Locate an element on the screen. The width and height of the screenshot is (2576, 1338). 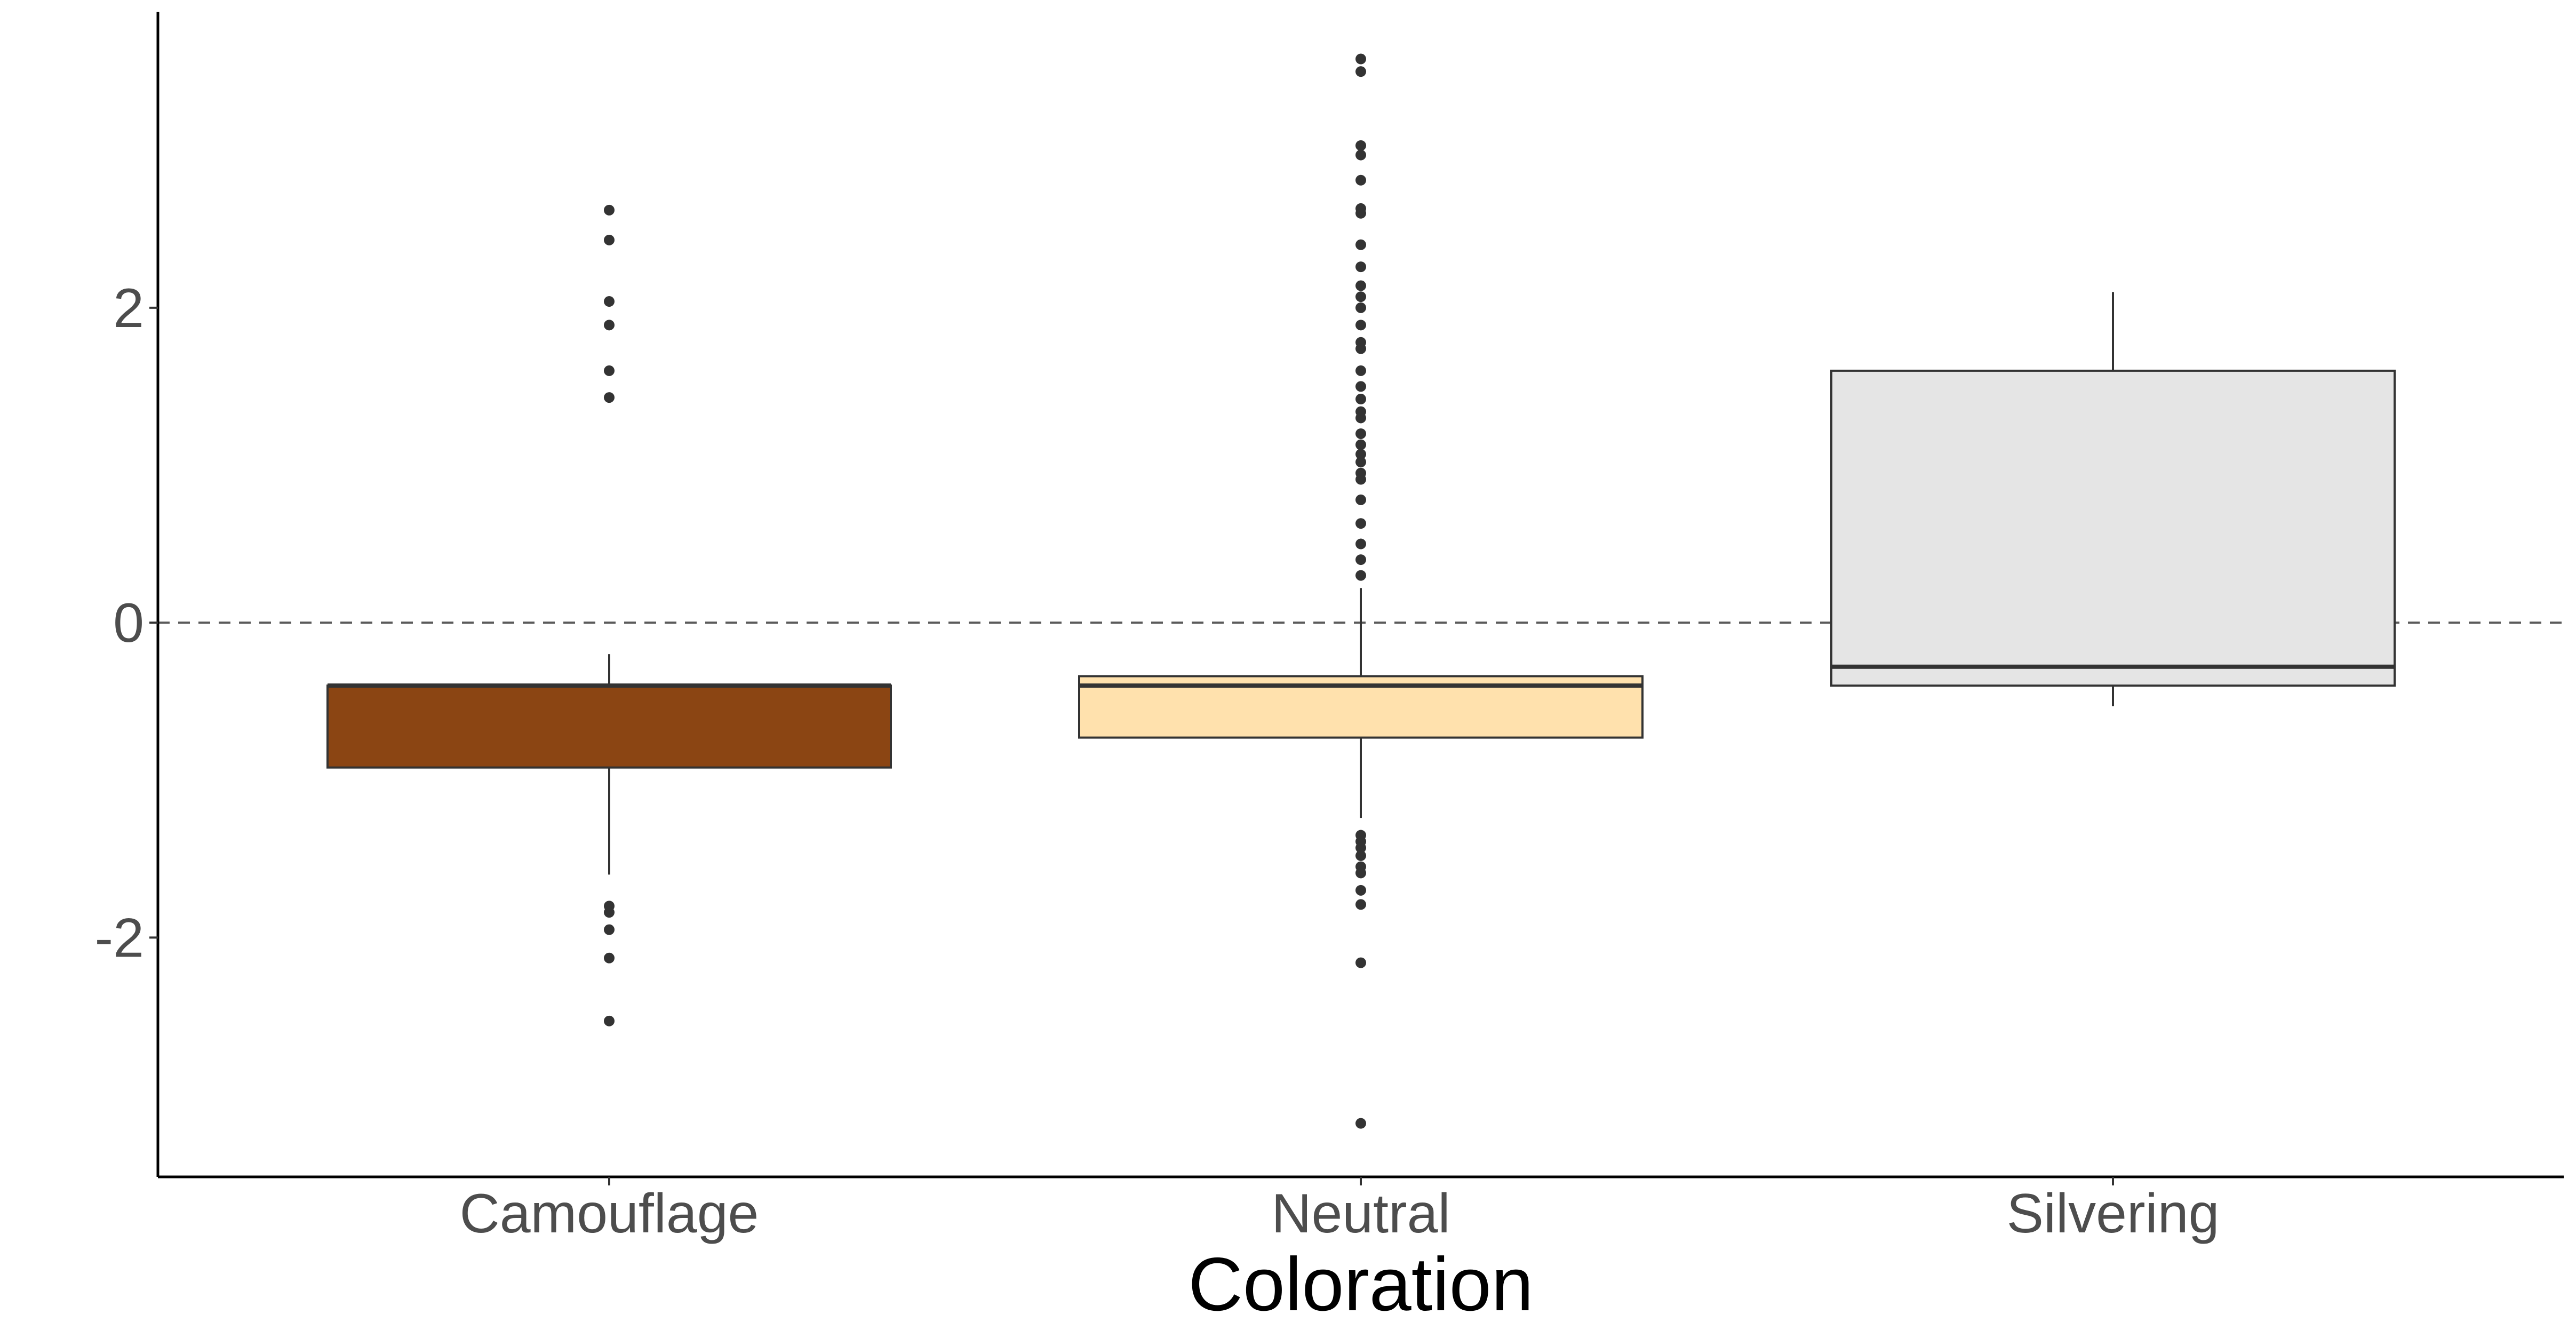
y-tick-layer: 2 0 -2 is located at coordinates (126, 623).